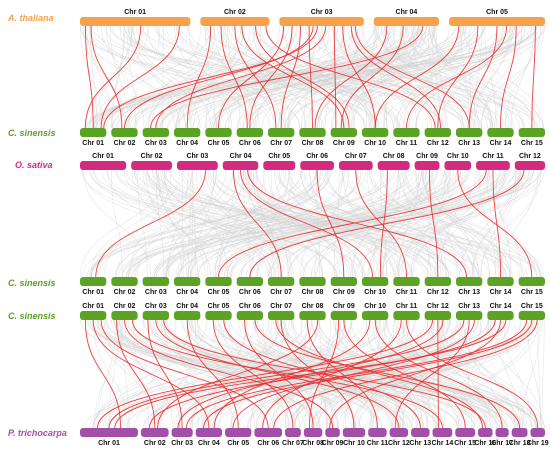  I want to click on chromosome-sinensis-3-track3, so click(155, 281).